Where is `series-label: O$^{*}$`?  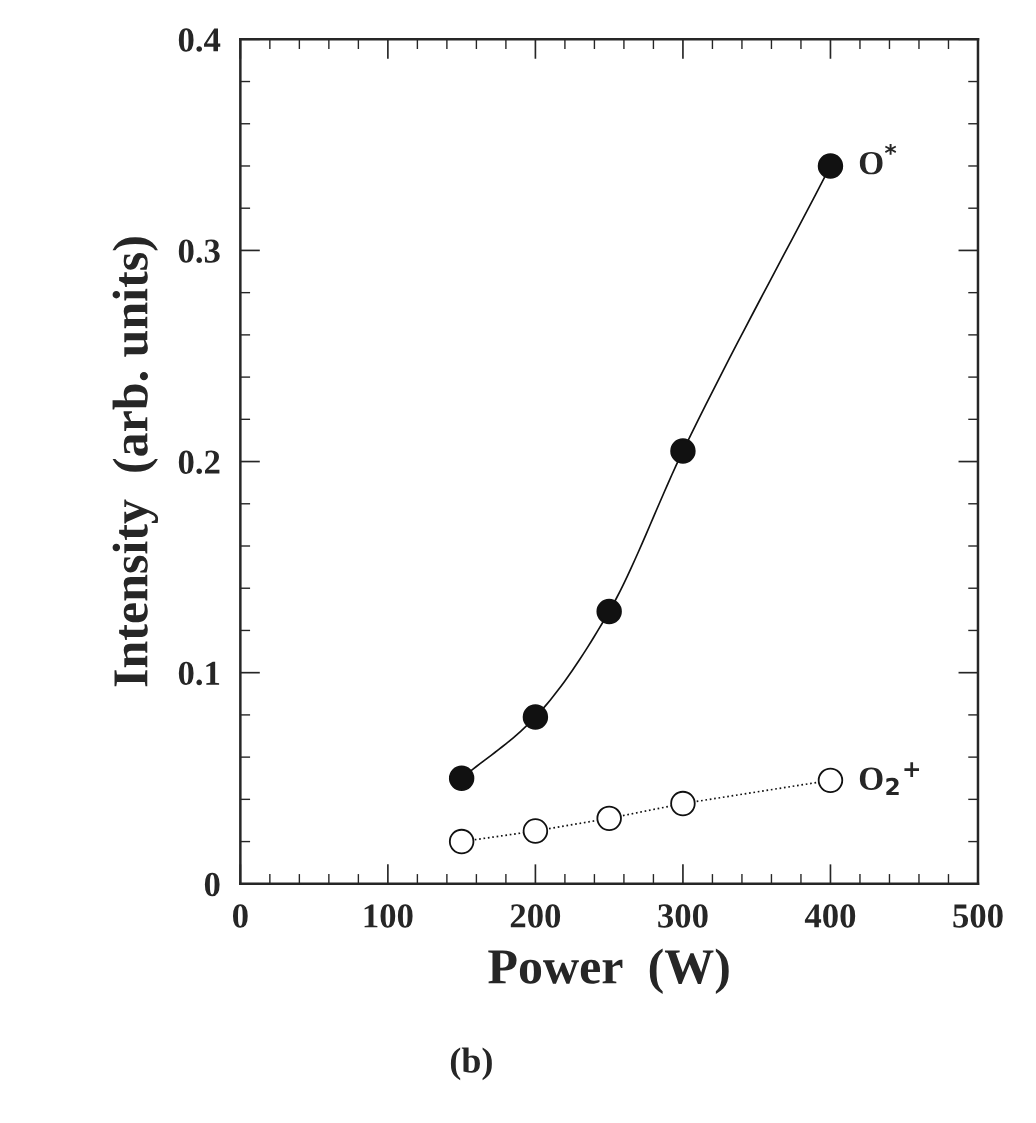 series-label: O$^{*}$ is located at coordinates (878, 159).